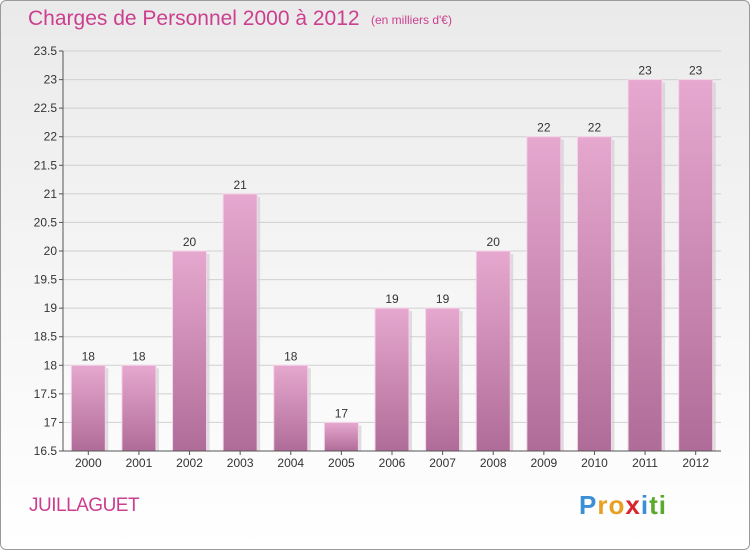  I want to click on x-tick-label: 2007, so click(442, 463).